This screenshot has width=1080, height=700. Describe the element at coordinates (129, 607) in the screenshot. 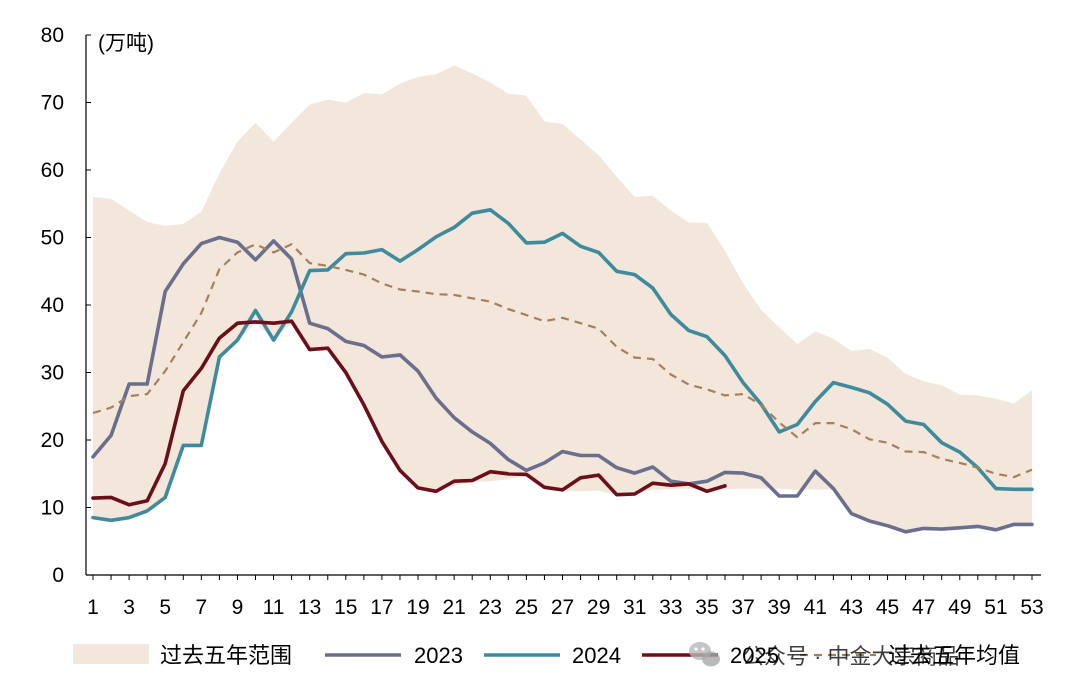

I see `x-tick-label: 3` at that location.